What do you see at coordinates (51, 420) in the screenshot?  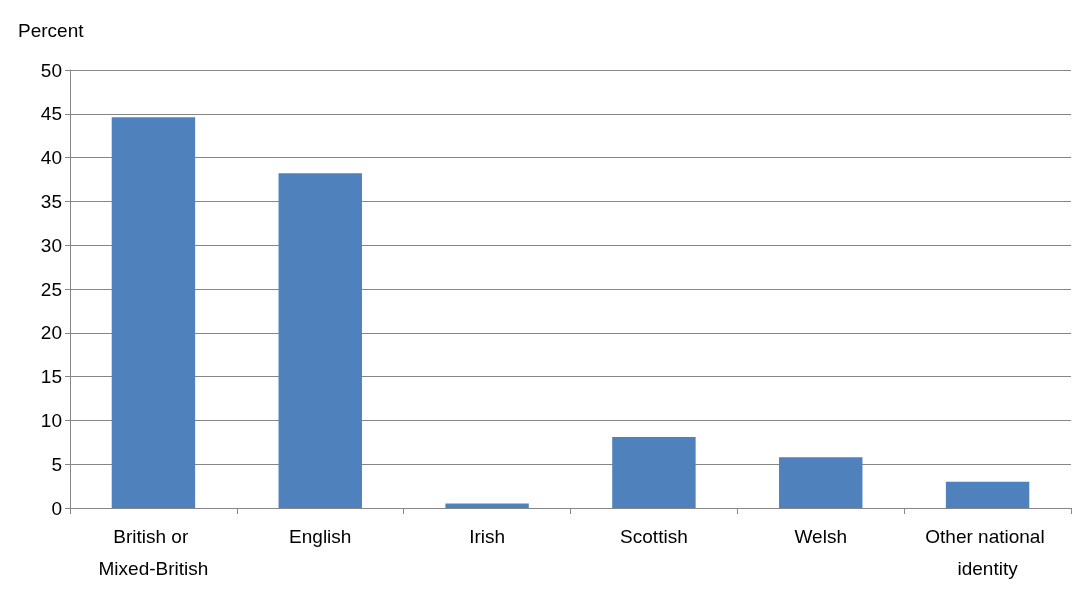 I see `y-tick-label: 10` at bounding box center [51, 420].